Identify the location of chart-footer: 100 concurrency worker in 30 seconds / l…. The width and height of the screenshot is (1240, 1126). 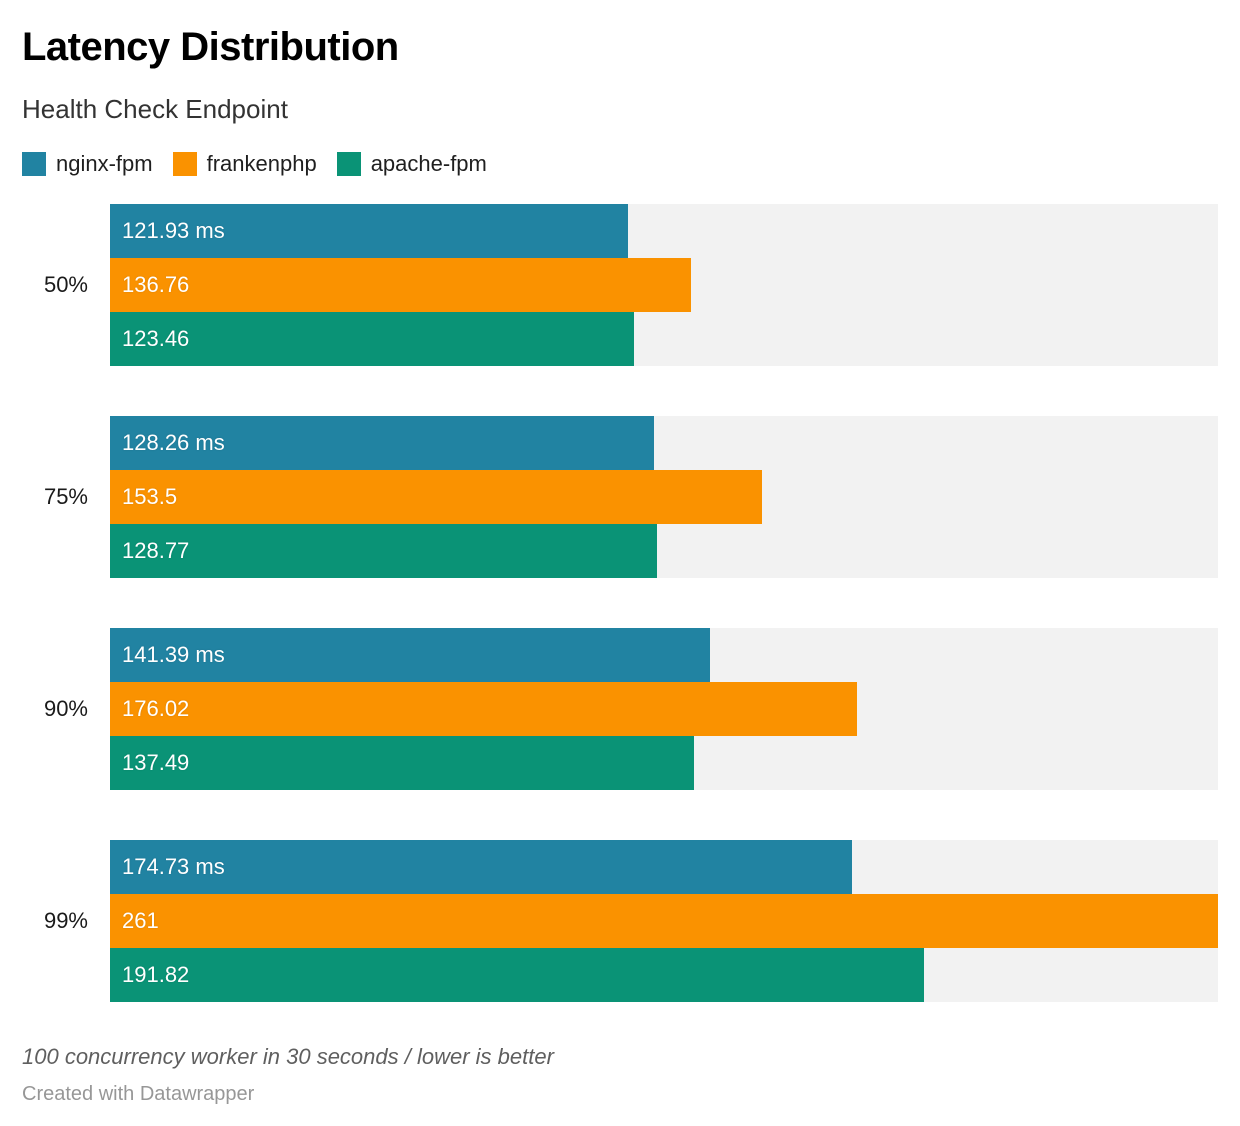
(620, 1075).